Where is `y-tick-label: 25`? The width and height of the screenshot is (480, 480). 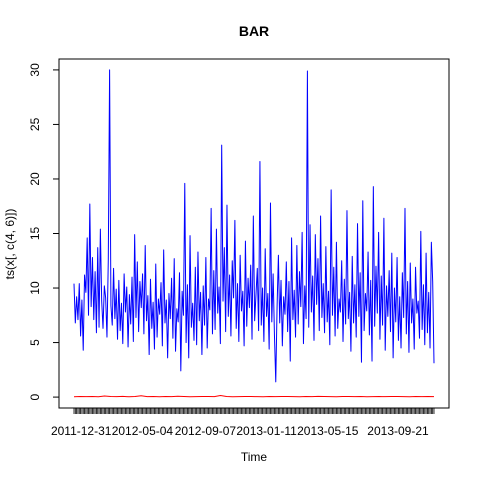 y-tick-label: 25 is located at coordinates (35, 124).